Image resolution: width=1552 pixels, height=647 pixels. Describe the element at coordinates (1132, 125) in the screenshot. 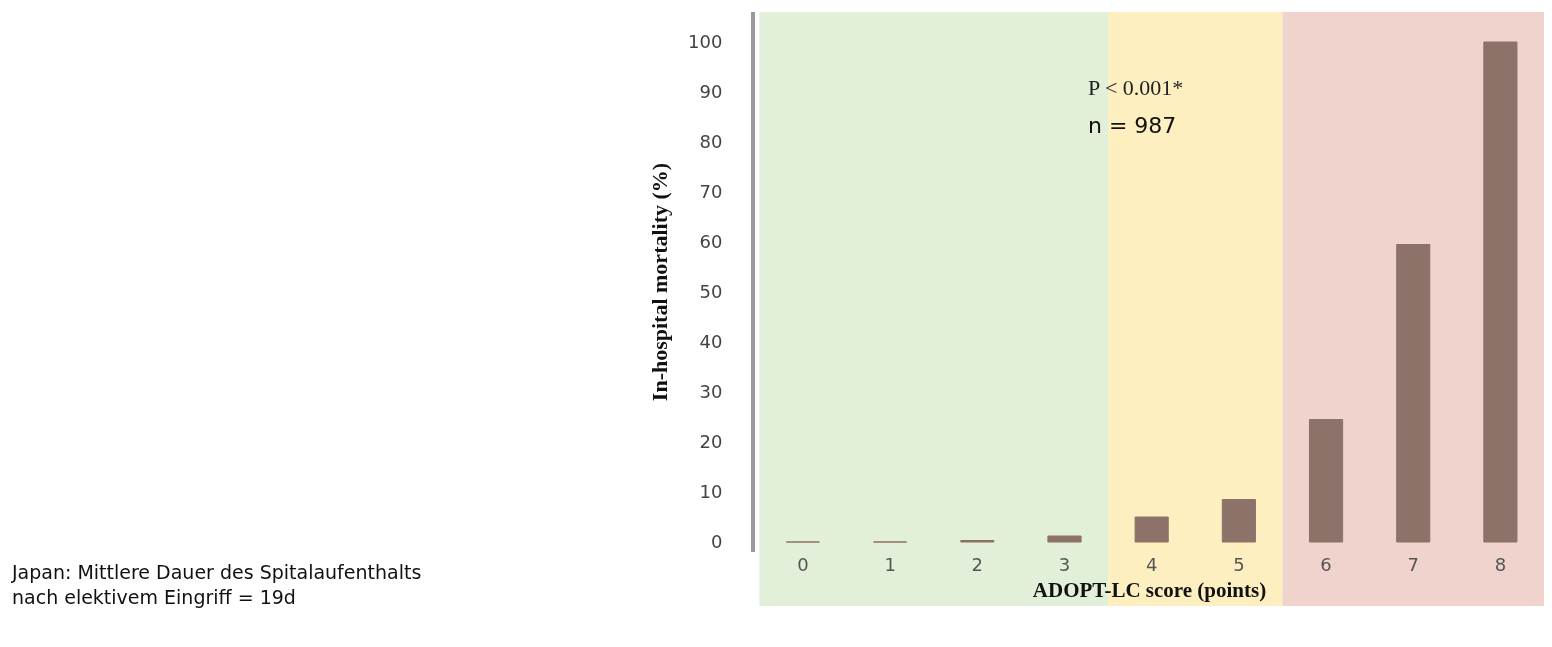

I see `annotation: n = 987` at that location.